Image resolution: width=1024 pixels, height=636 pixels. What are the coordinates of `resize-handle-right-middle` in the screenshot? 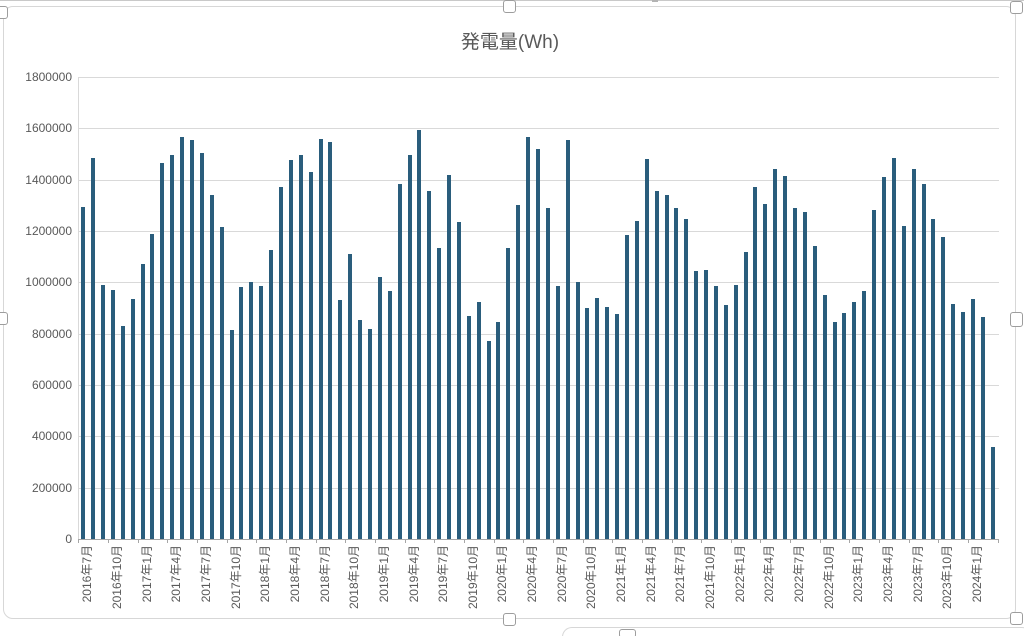 It's located at (1016, 319).